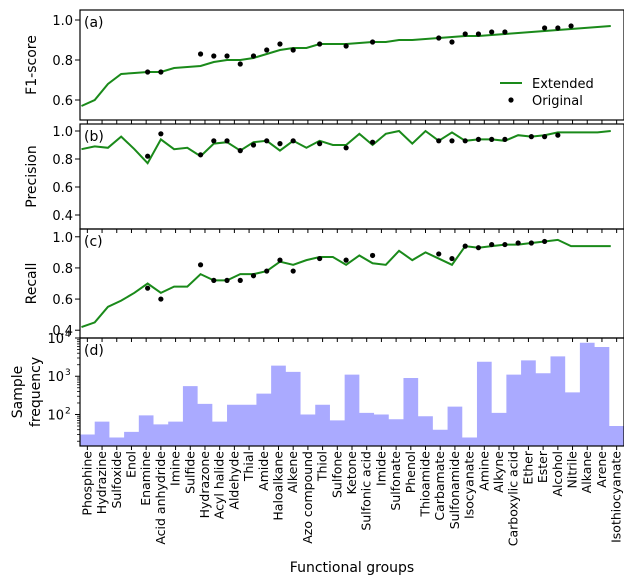 The image size is (624, 577). I want to click on x-tick-label: Amine, so click(483, 471).